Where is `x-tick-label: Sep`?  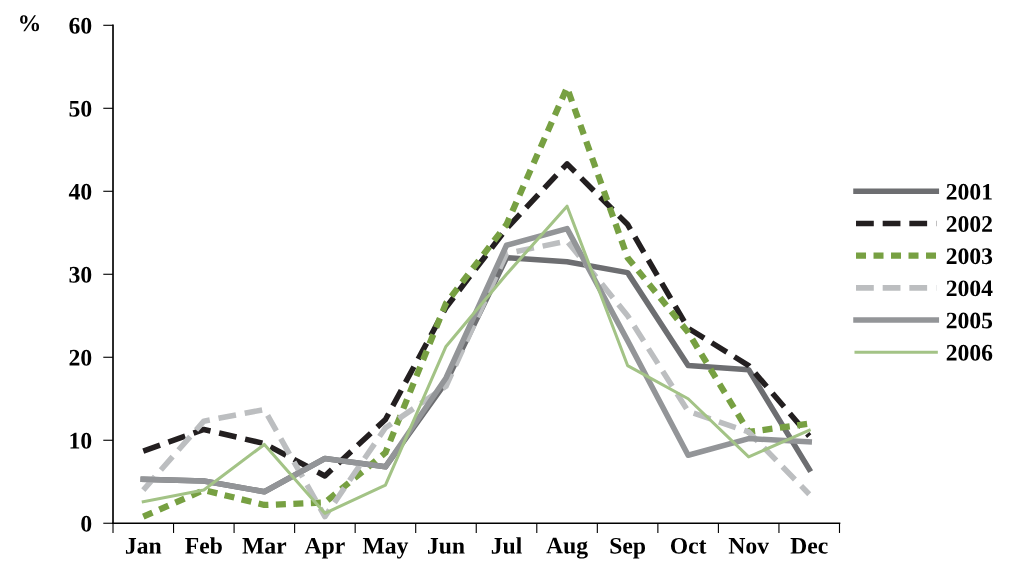
x-tick-label: Sep is located at coordinates (628, 548).